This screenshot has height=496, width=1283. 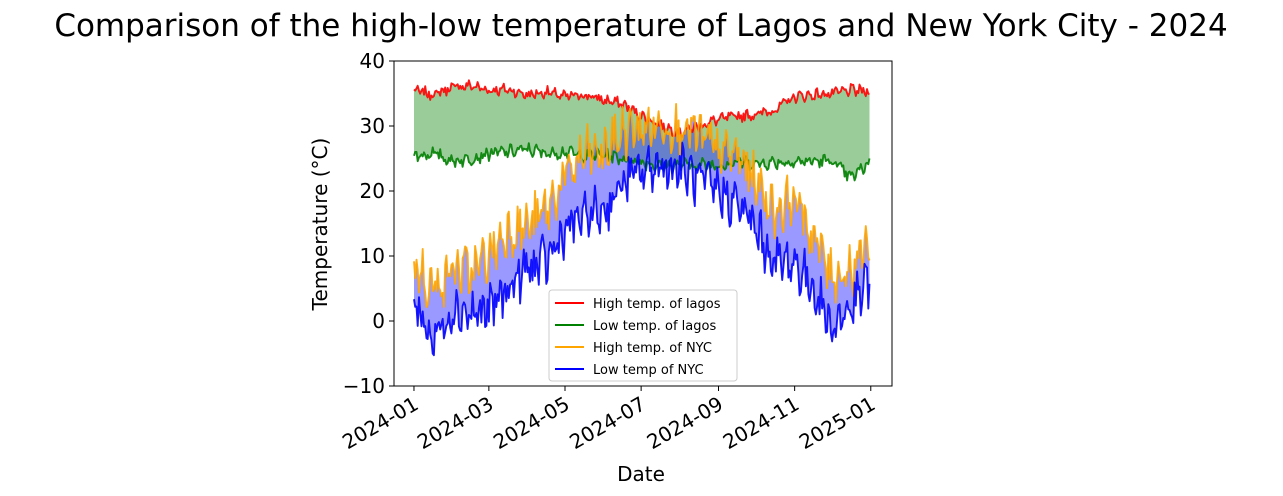 I want to click on x-tick-label: 2024-05, so click(x=531, y=423).